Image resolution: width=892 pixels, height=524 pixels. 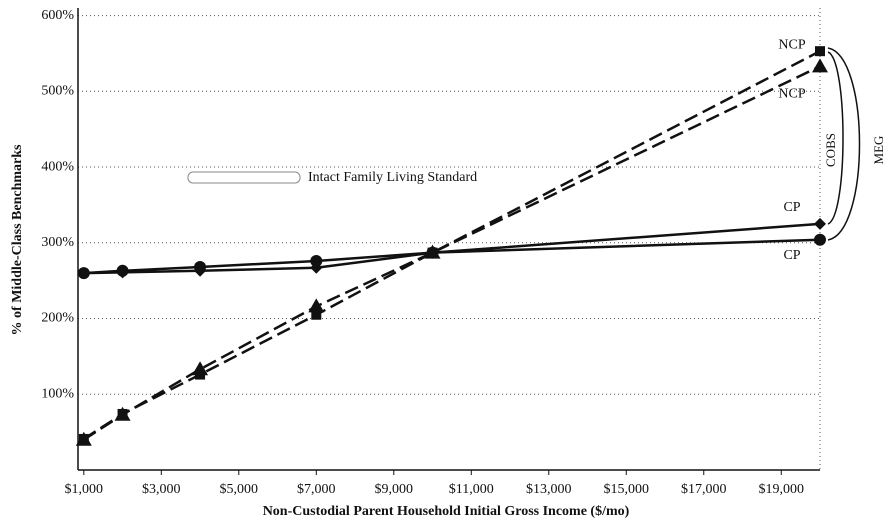 I want to click on y-tick-label: 100%, so click(x=57, y=393).